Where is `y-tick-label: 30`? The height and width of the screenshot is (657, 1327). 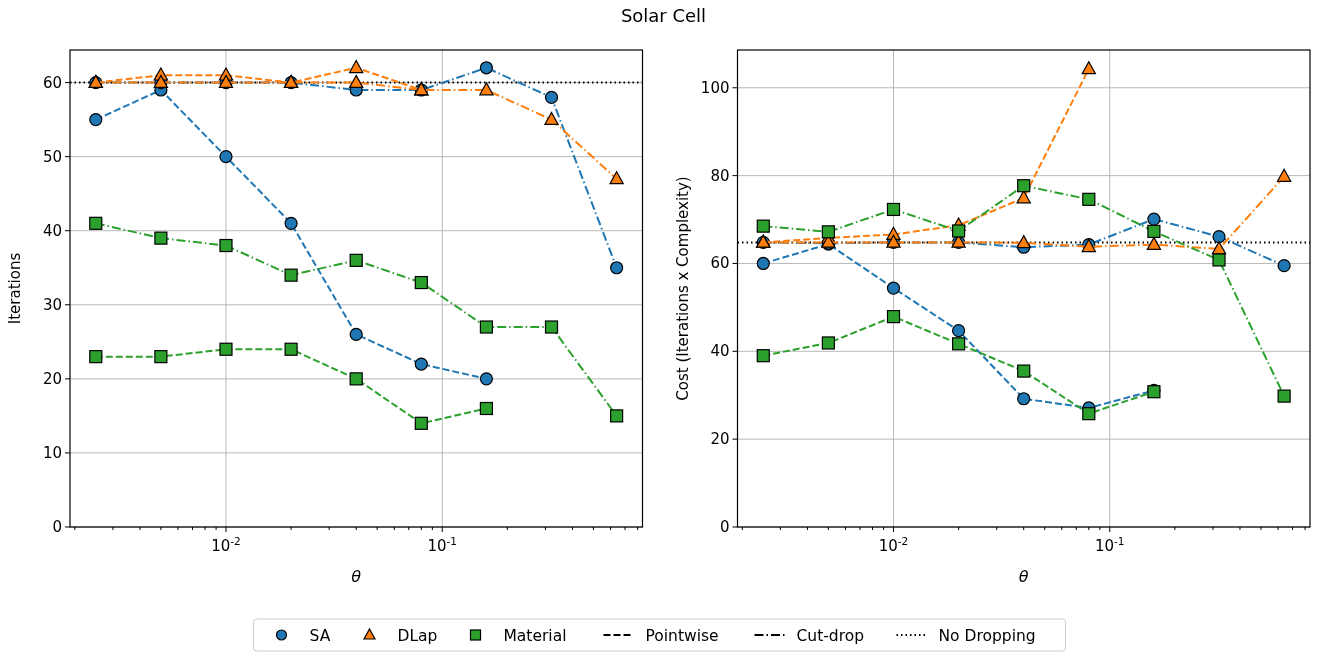 y-tick-label: 30 is located at coordinates (52, 304).